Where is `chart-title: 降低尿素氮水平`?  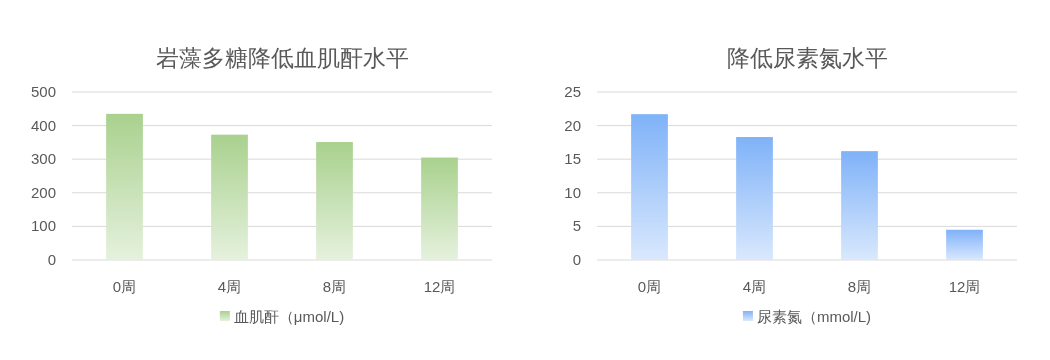
chart-title: 降低尿素氮水平 is located at coordinates (807, 58).